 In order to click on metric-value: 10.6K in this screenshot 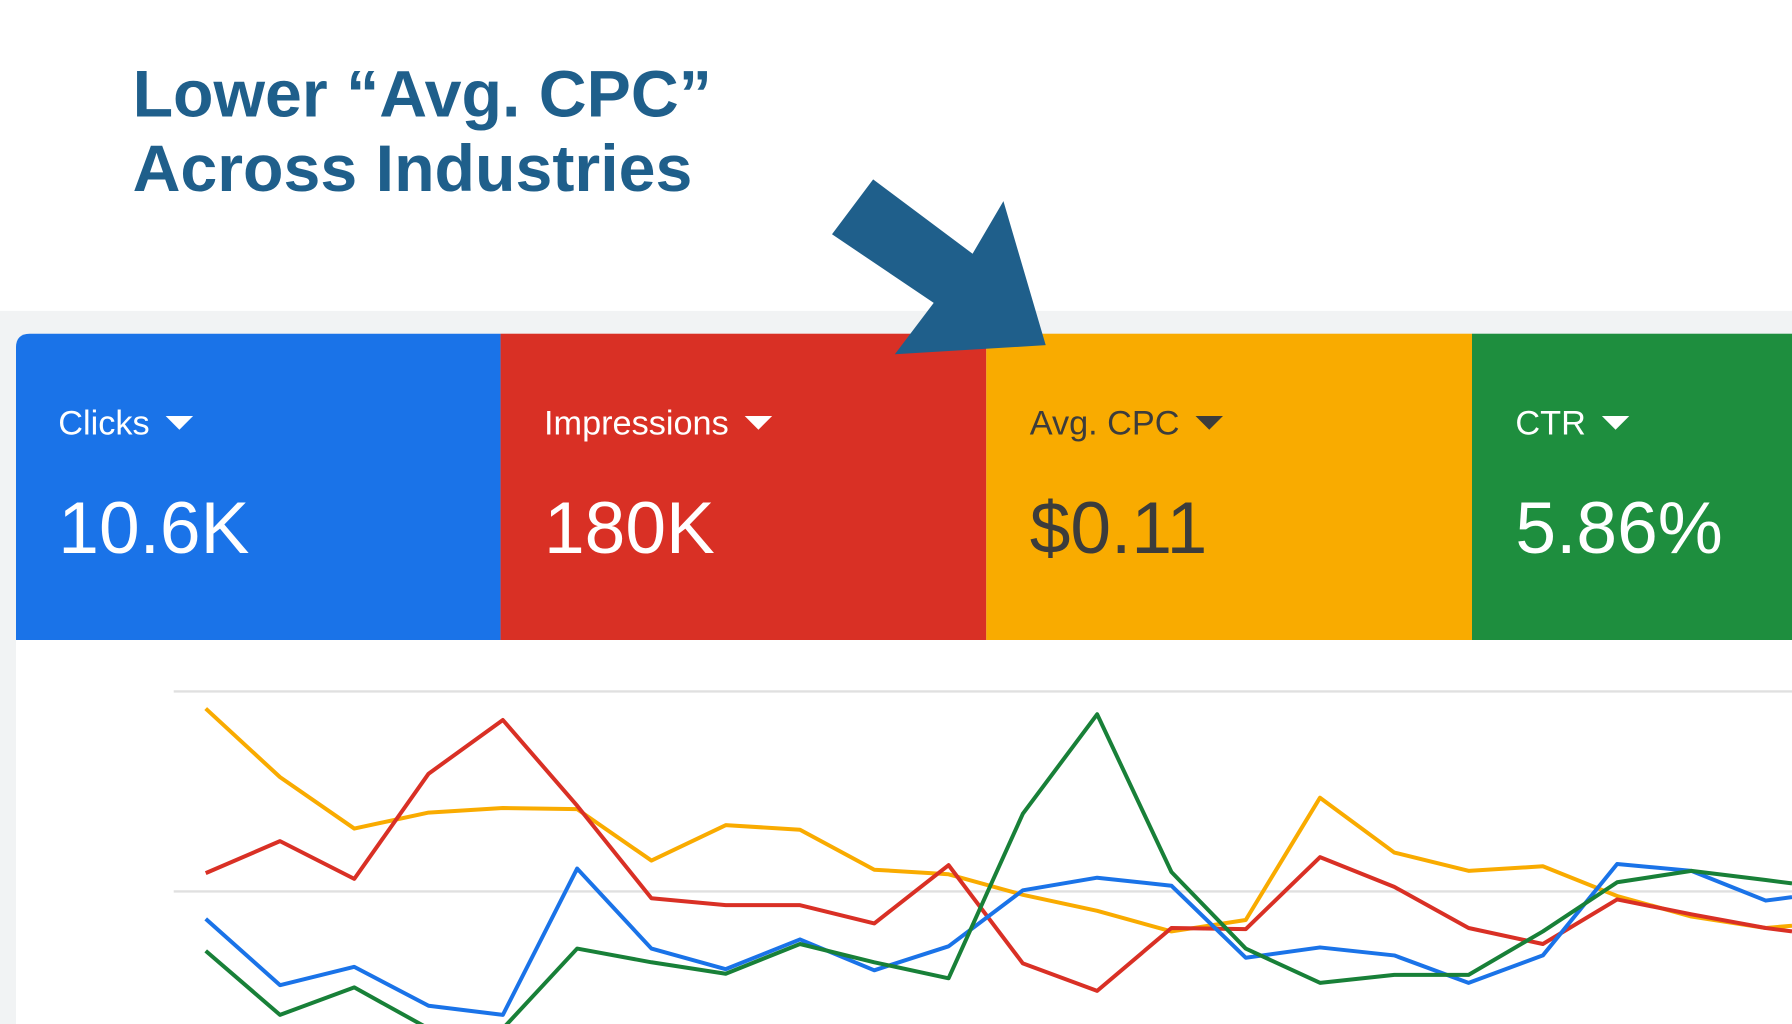, I will do `click(153, 528)`.